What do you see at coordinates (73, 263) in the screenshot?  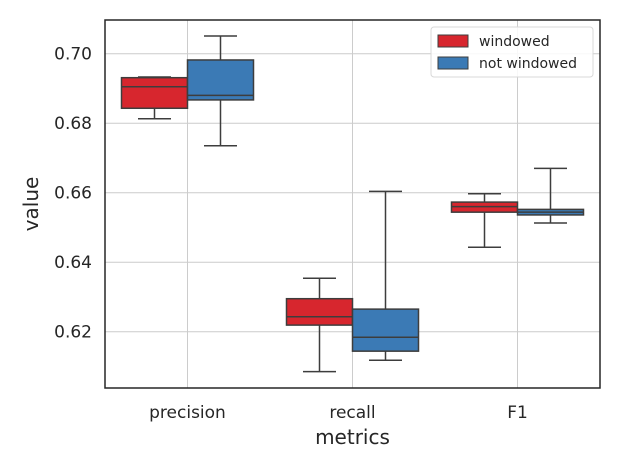 I see `y-tick-label: 0.64` at bounding box center [73, 263].